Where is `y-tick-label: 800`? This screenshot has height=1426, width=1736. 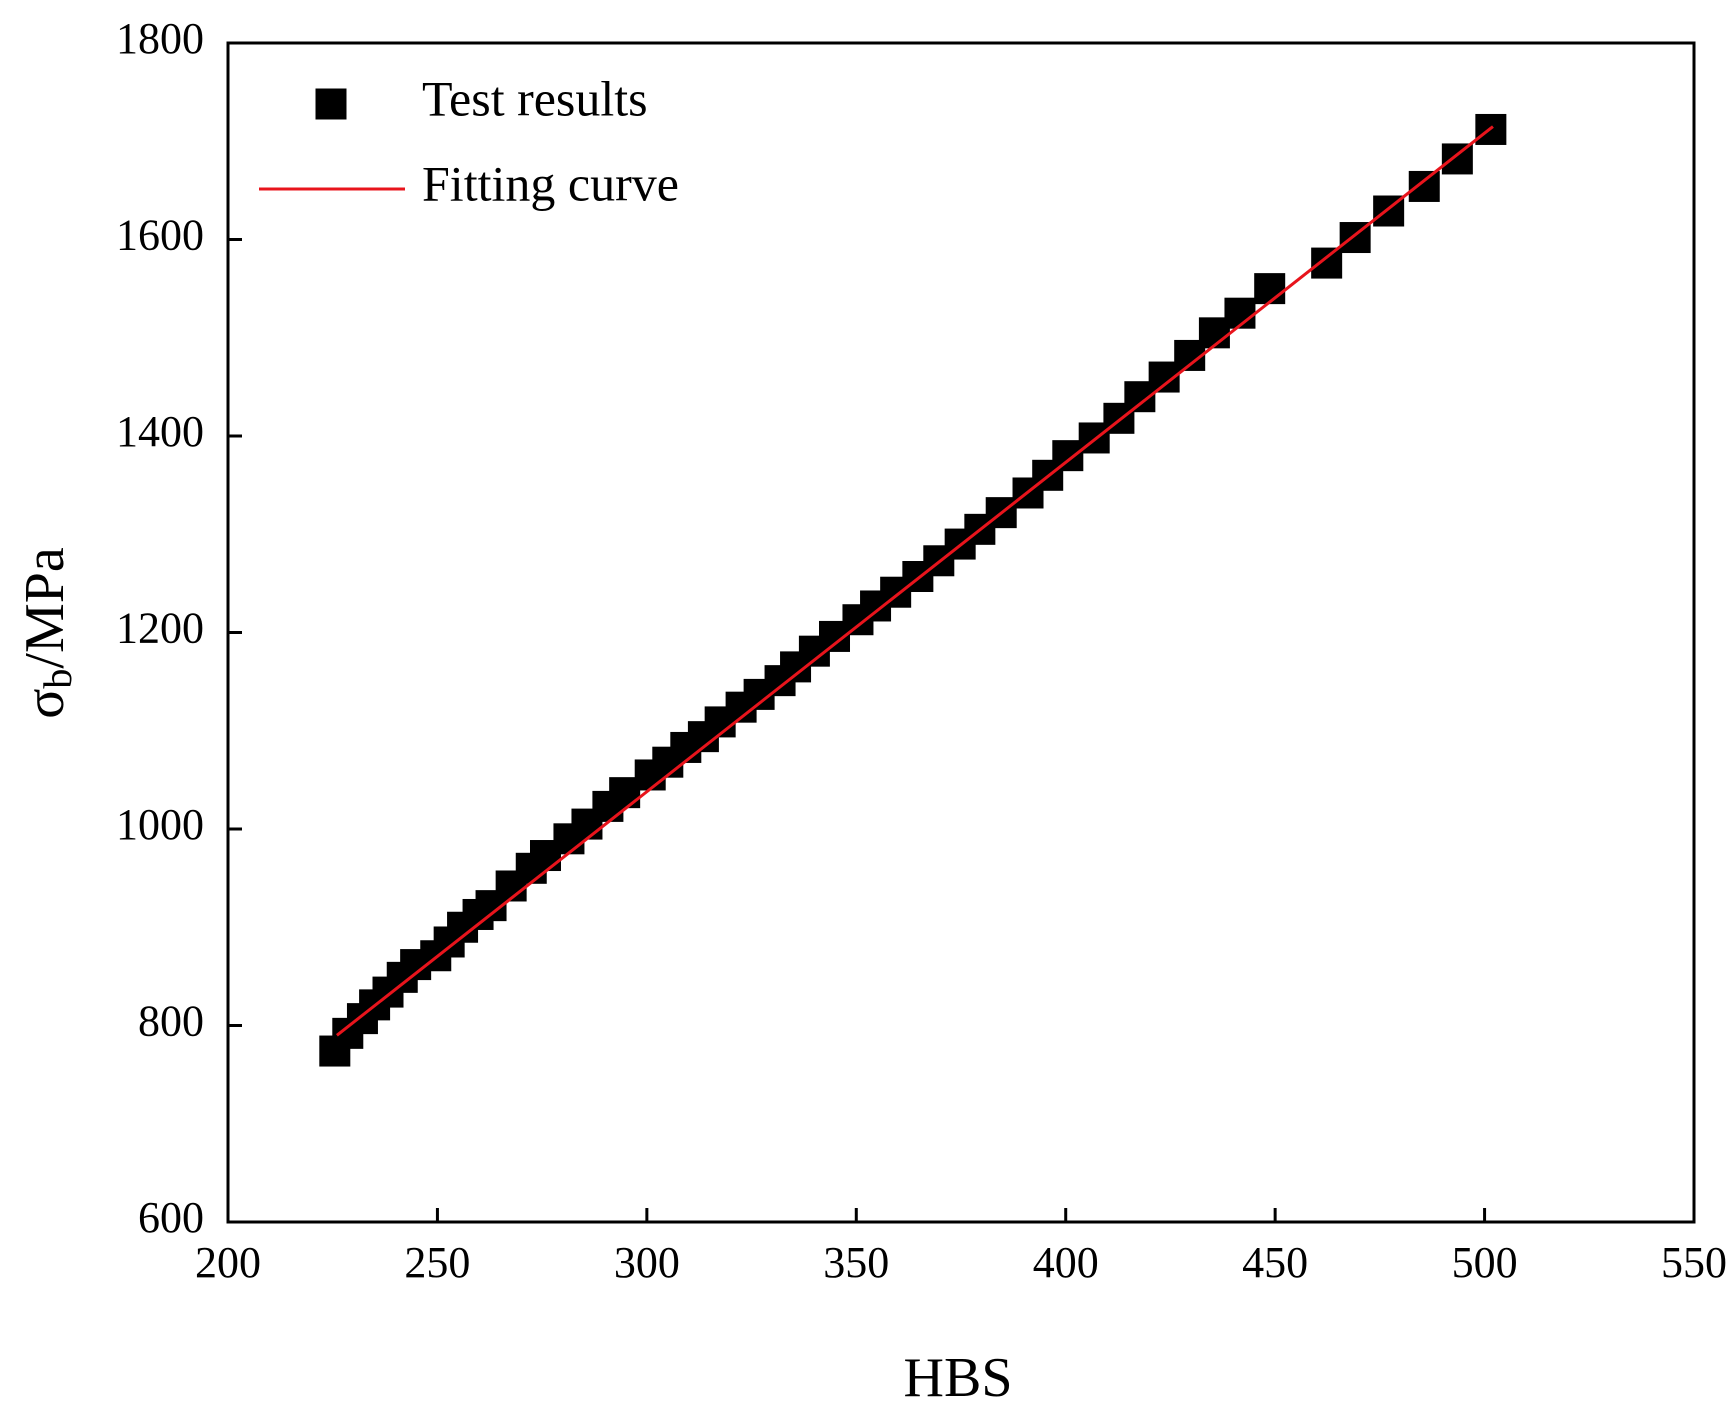 y-tick-label: 800 is located at coordinates (171, 1021).